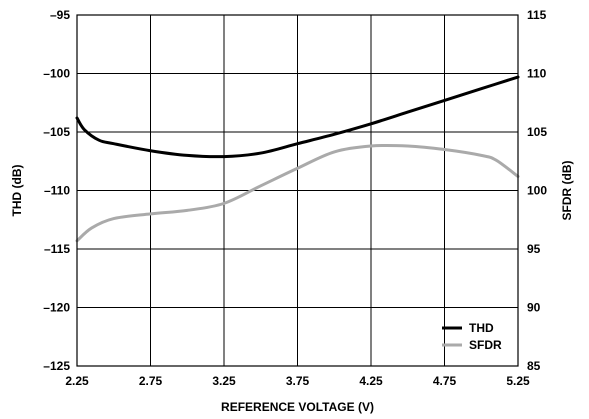 This screenshot has width=589, height=419. Describe the element at coordinates (537, 74) in the screenshot. I see `y-right-tick-label: 110` at that location.